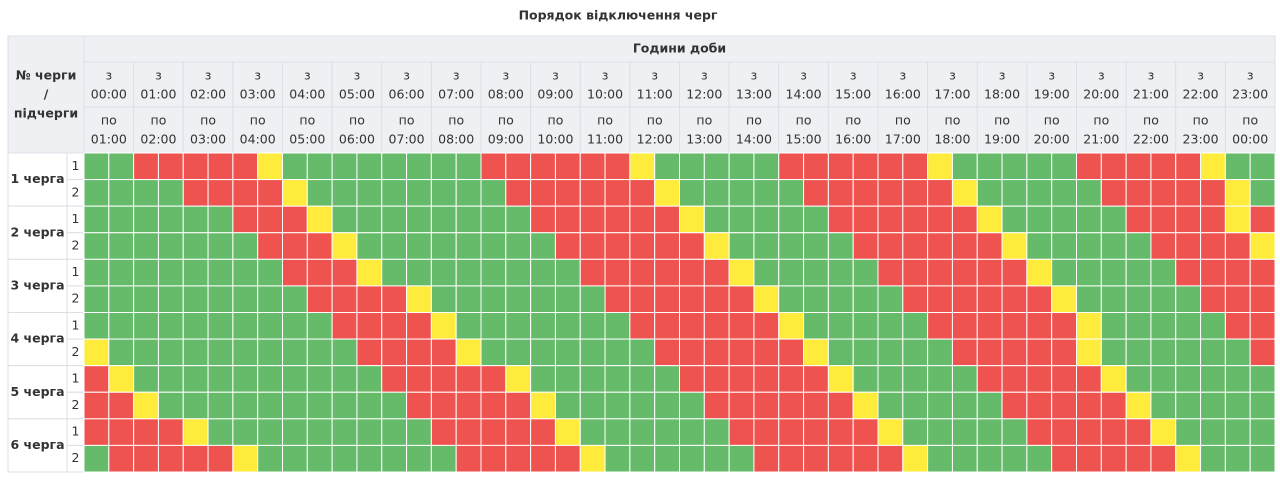  What do you see at coordinates (76, 298) in the screenshot?
I see `subqueue-label: 2` at bounding box center [76, 298].